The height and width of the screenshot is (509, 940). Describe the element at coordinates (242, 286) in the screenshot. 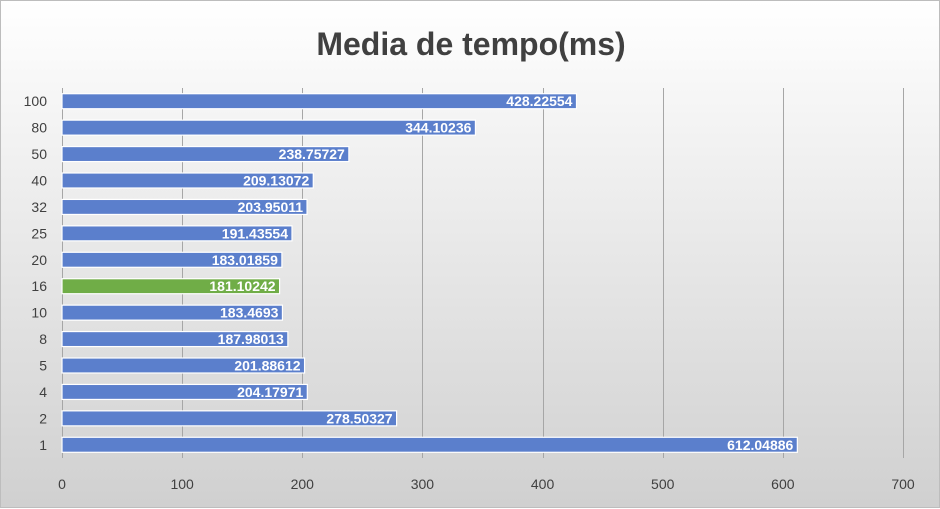

I see `data-label: 181.10242` at that location.